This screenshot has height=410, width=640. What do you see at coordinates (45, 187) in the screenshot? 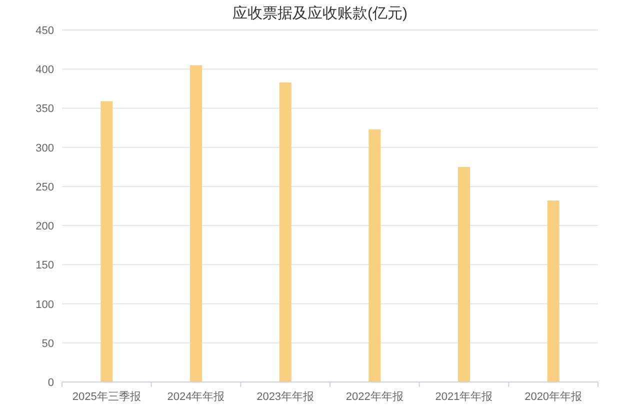
I see `y-tick-label: 250` at bounding box center [45, 187].